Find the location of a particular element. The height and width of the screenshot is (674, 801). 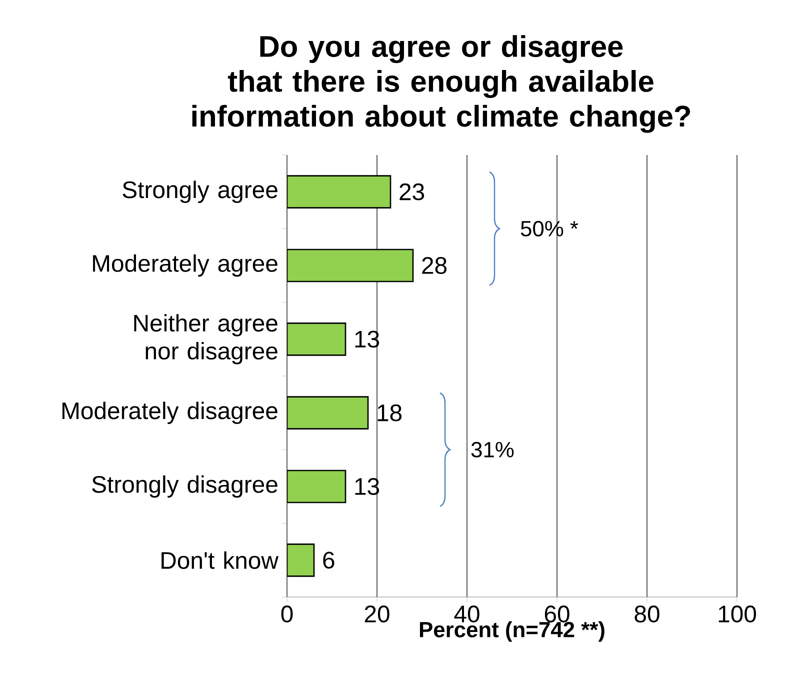

y-tick-label: Don't know is located at coordinates (220, 560).